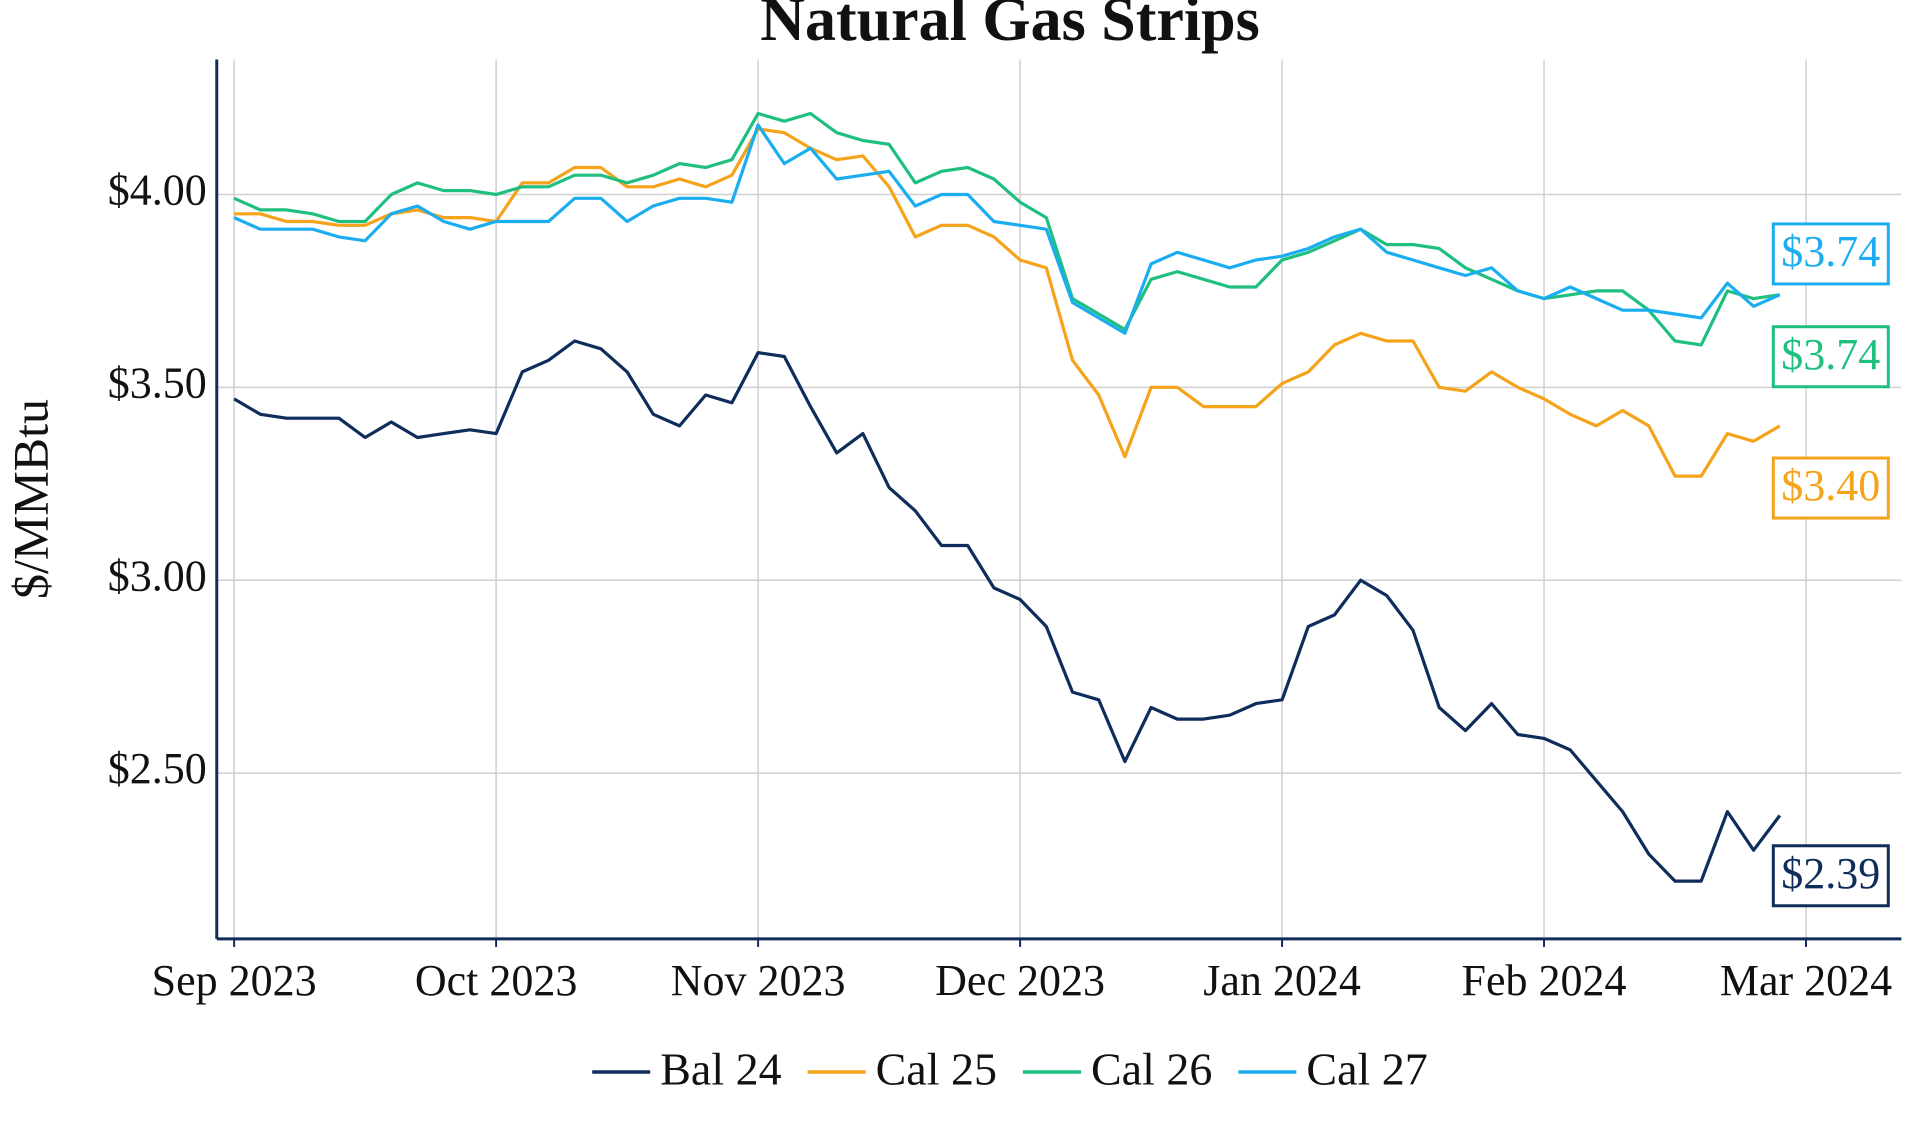 The width and height of the screenshot is (1920, 1128). I want to click on x-tick-label: Jan 2024, so click(1282, 980).